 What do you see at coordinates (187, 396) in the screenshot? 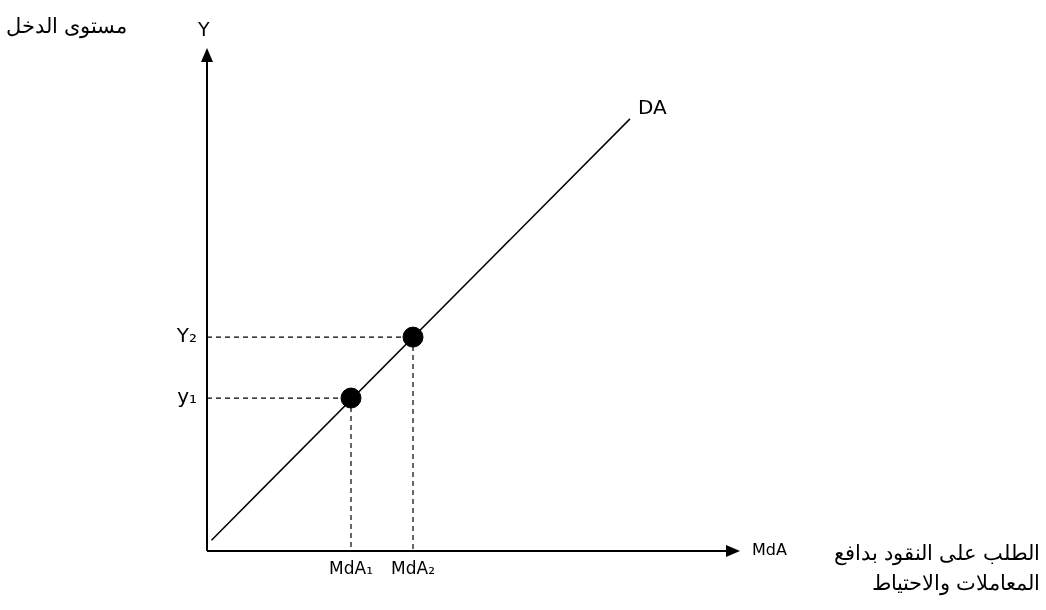
I see `text: y₁` at bounding box center [187, 396].